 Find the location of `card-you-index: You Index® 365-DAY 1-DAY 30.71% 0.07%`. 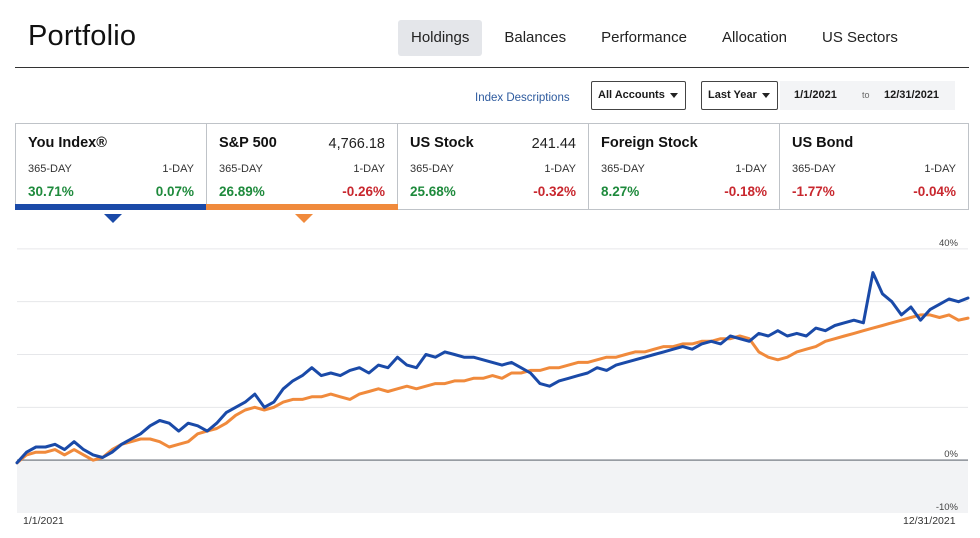

card-you-index: You Index® 365-DAY 1-DAY 30.71% 0.07% is located at coordinates (111, 173).